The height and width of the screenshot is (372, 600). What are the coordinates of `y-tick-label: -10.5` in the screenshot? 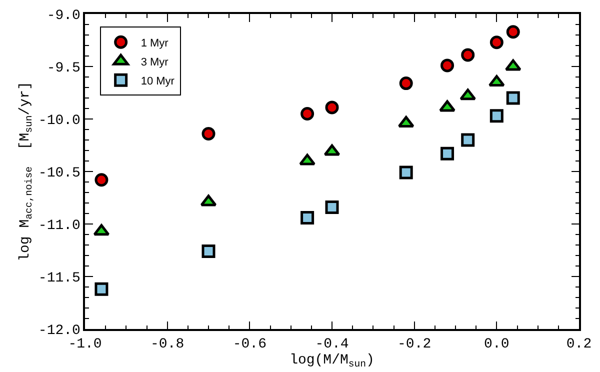 It's located at (59, 173).